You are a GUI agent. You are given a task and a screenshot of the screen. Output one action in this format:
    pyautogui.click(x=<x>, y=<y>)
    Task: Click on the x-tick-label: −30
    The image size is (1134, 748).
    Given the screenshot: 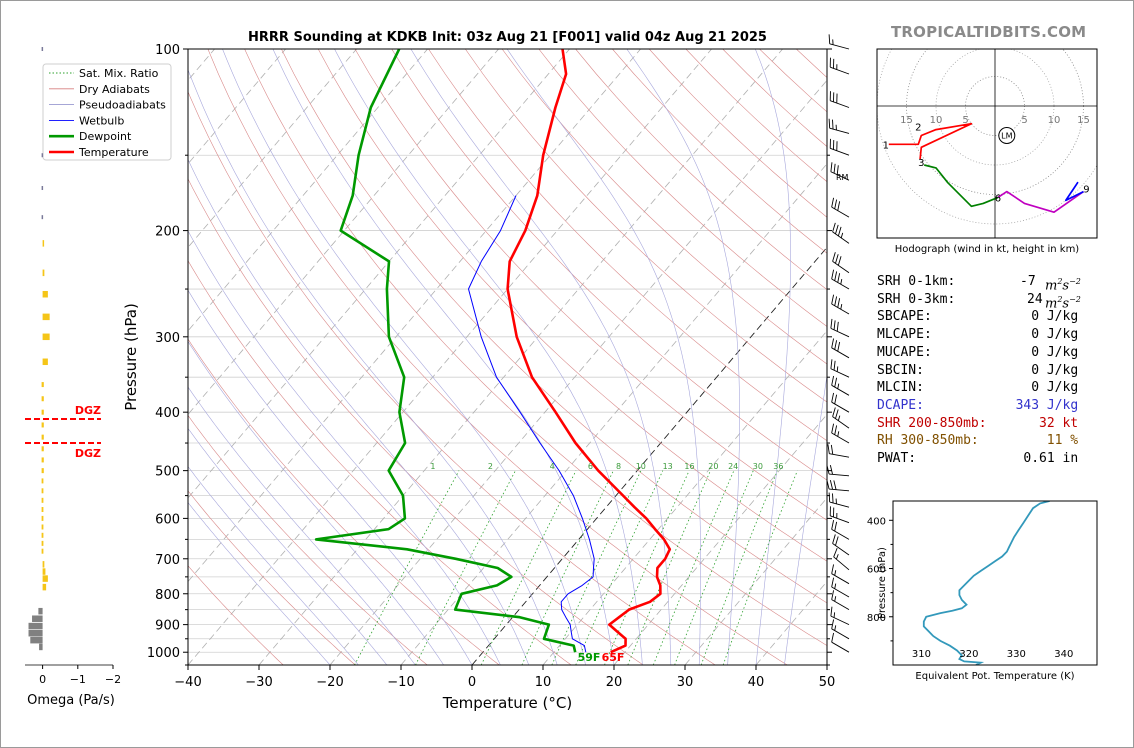 What is the action you would take?
    pyautogui.click(x=258, y=682)
    